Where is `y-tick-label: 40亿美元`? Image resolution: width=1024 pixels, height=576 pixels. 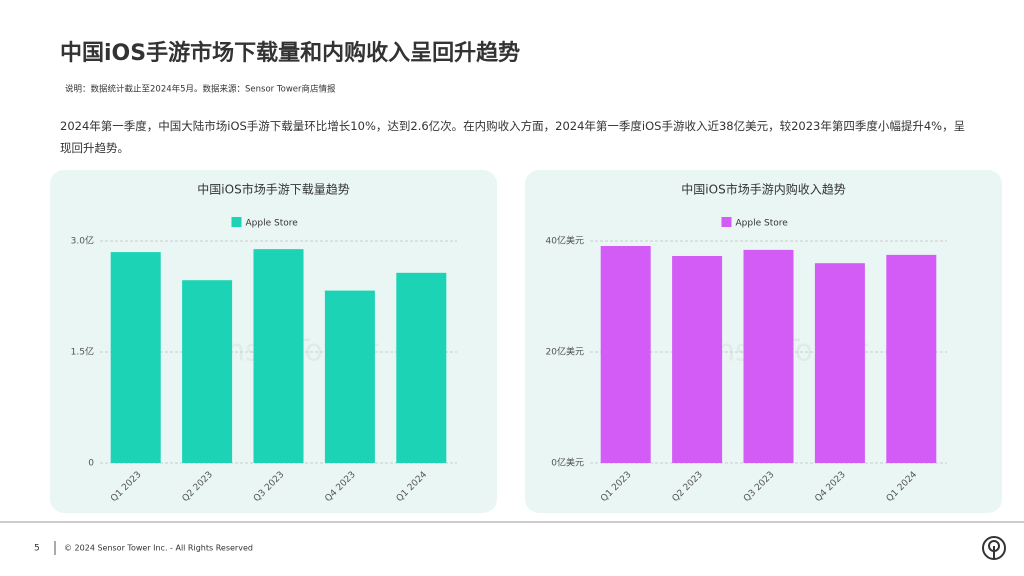 y-tick-label: 40亿美元 is located at coordinates (565, 241).